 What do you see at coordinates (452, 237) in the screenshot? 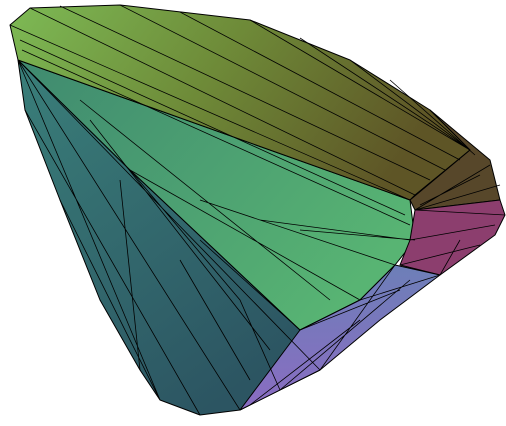
I see `magenta-face` at bounding box center [452, 237].